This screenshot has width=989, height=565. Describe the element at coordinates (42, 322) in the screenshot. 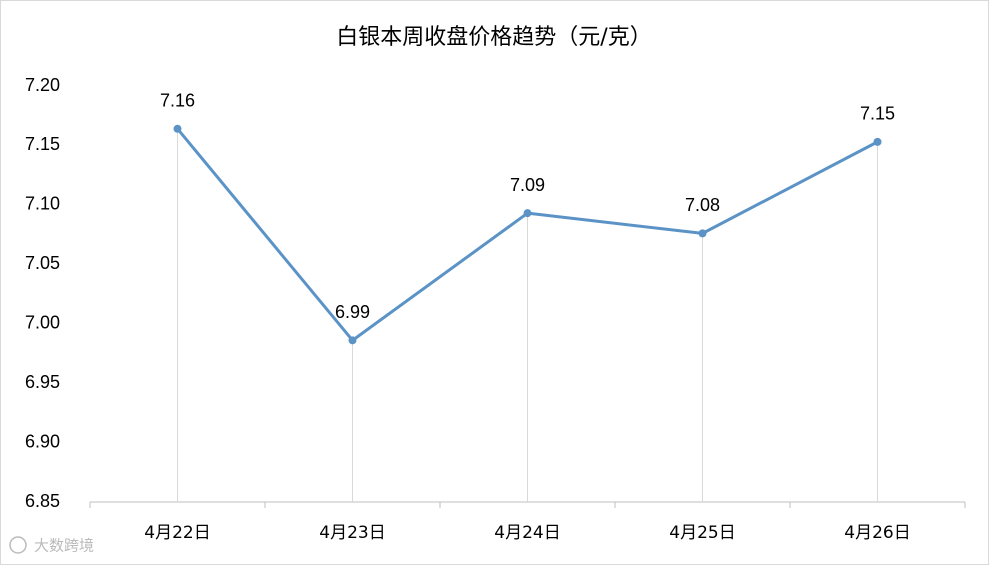

I see `y-tick-label: 7.00` at that location.